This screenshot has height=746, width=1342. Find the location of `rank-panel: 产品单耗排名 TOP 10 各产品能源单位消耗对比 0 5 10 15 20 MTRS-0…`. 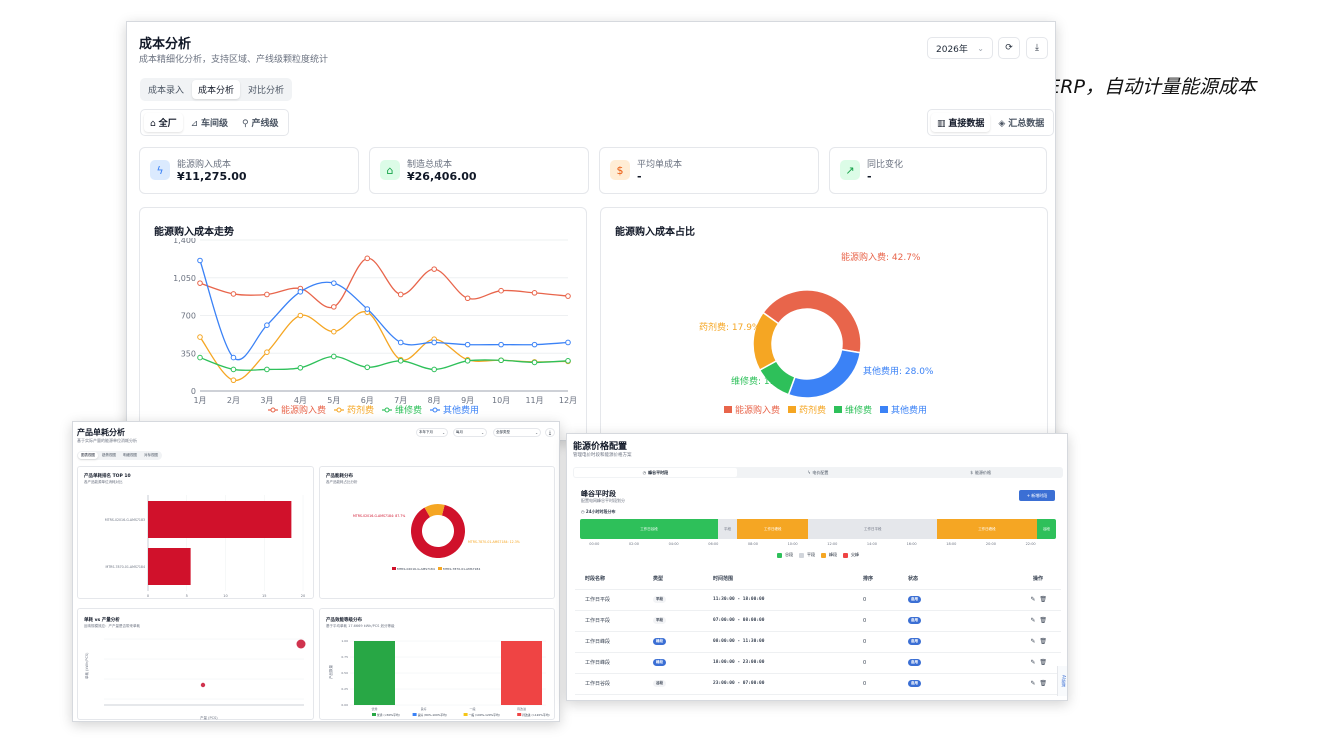

rank-panel: 产品单耗排名 TOP 10 各产品能源单位消耗对比 0 5 10 15 20 MTRS-0… is located at coordinates (195, 532).